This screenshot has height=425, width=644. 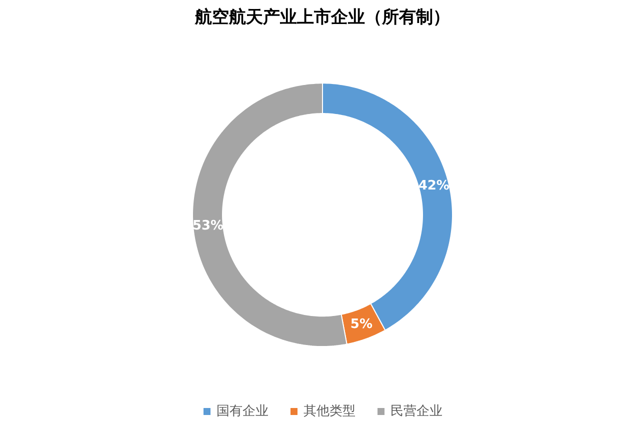 What do you see at coordinates (361, 324) in the screenshot?
I see `data-label: 5%` at bounding box center [361, 324].